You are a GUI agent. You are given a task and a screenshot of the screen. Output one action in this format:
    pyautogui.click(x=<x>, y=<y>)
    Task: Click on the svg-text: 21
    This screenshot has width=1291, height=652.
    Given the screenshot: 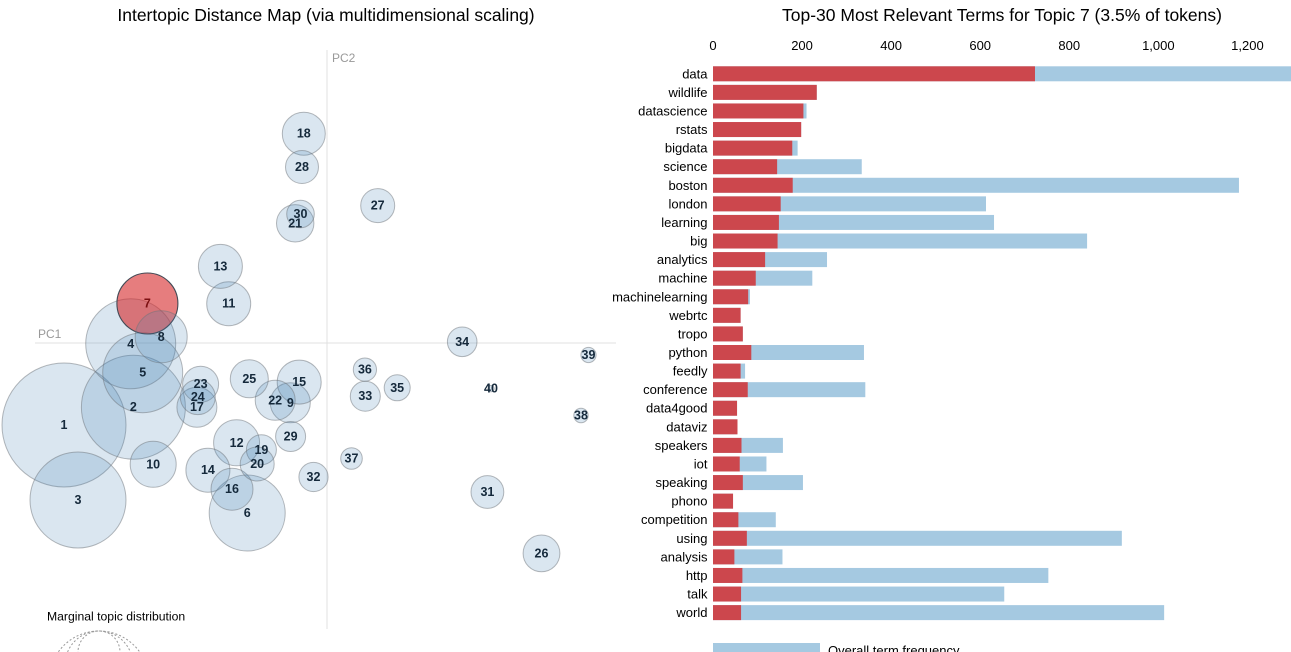 What is the action you would take?
    pyautogui.click(x=295, y=223)
    